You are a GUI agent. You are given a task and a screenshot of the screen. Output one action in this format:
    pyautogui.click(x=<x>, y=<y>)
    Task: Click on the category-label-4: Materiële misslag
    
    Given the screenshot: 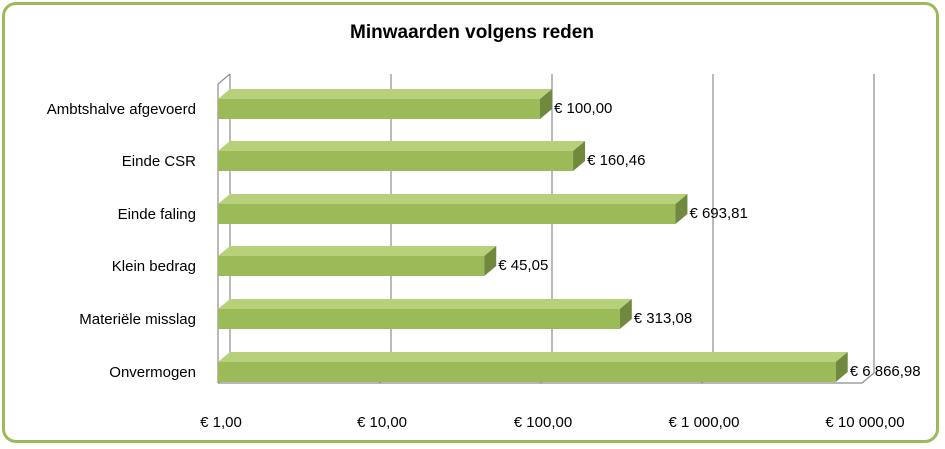 What is the action you would take?
    pyautogui.click(x=137, y=319)
    